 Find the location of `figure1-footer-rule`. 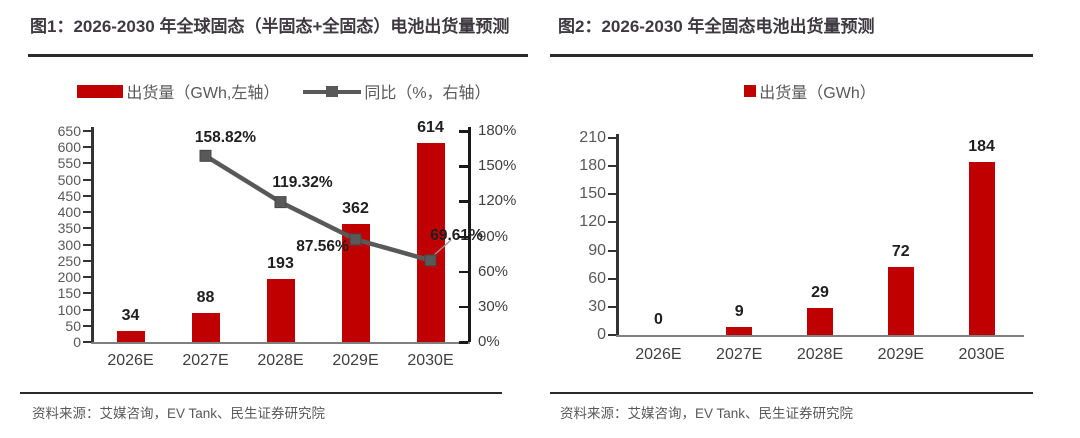

figure1-footer-rule is located at coordinates (261, 393).